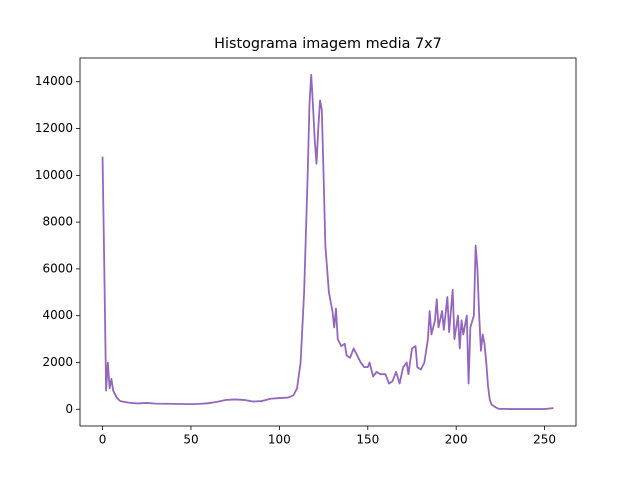 Image resolution: width=640 pixels, height=484 pixels. What do you see at coordinates (57, 222) in the screenshot?
I see `y-tick-label: 8000` at bounding box center [57, 222].